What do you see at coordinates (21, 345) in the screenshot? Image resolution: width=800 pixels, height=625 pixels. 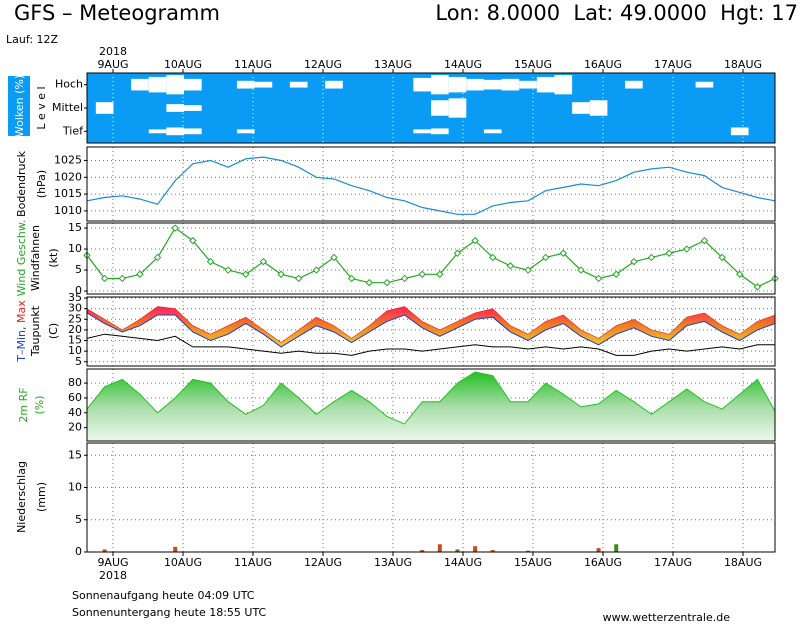 I see `tmin-label: T–Min,` at bounding box center [21, 345].